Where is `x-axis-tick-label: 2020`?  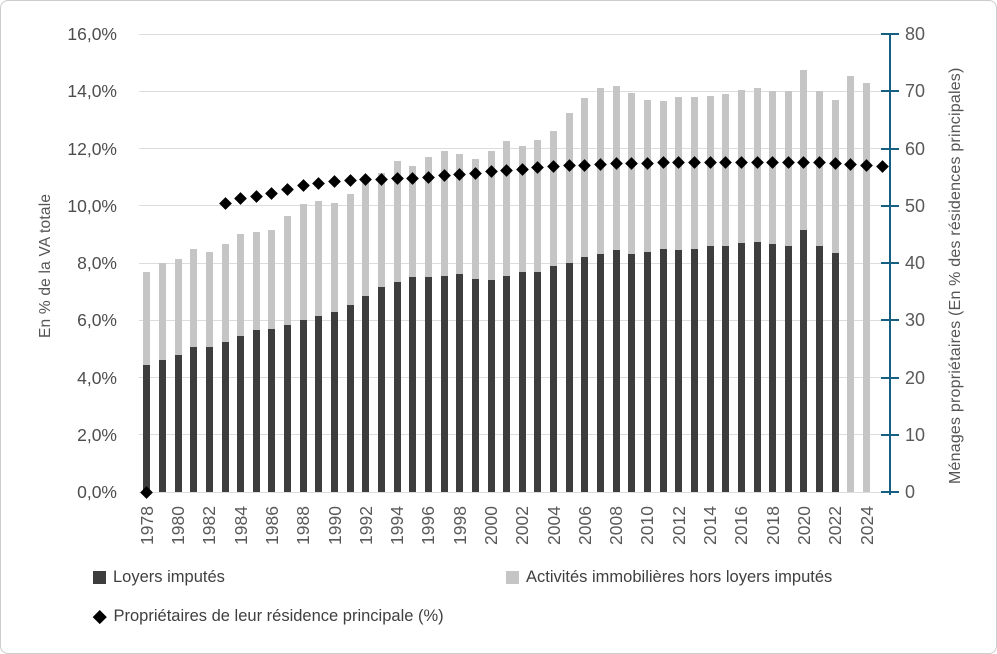 x-axis-tick-label: 2020 is located at coordinates (803, 525).